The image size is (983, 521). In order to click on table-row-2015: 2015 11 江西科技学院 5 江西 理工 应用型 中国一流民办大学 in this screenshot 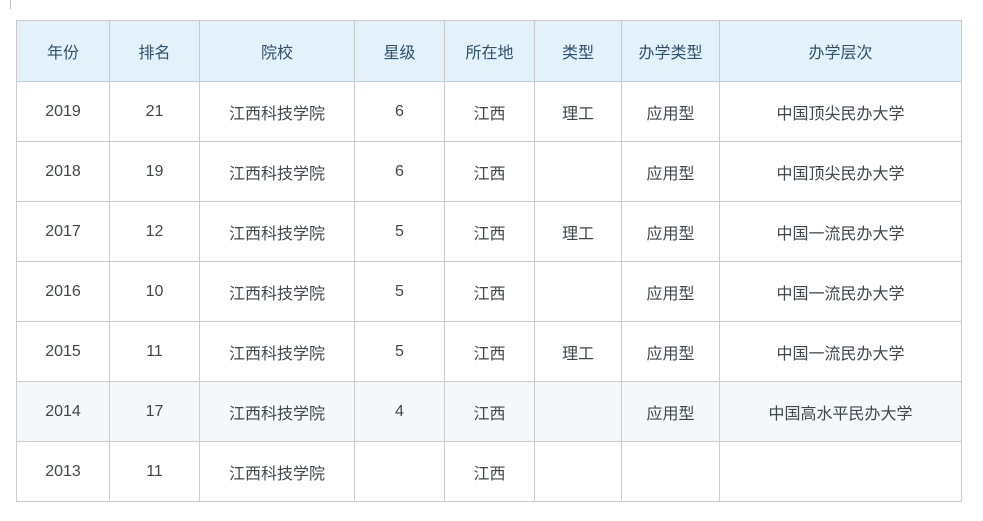, I will do `click(489, 351)`.